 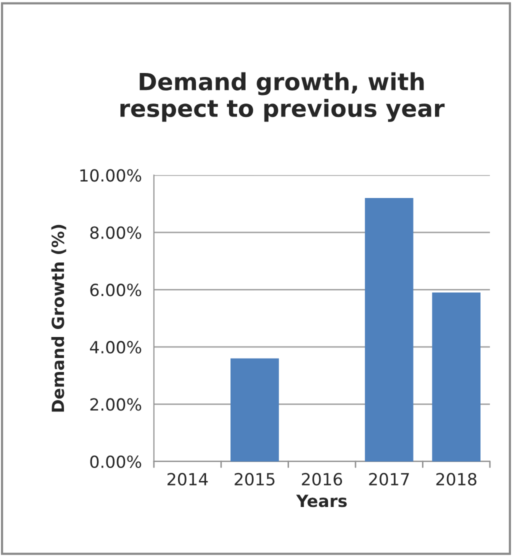 What do you see at coordinates (321, 501) in the screenshot?
I see `x-axis-title: Years` at bounding box center [321, 501].